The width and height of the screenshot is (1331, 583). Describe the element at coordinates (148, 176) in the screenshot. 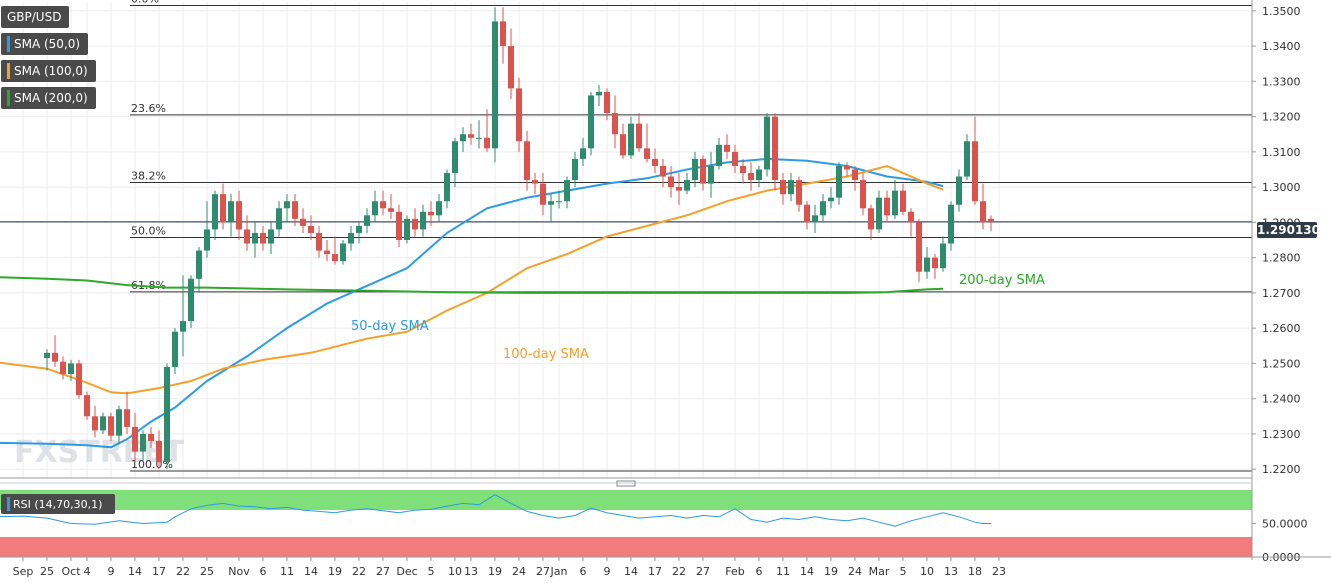

I see `fib-level-label: 38.2%` at that location.